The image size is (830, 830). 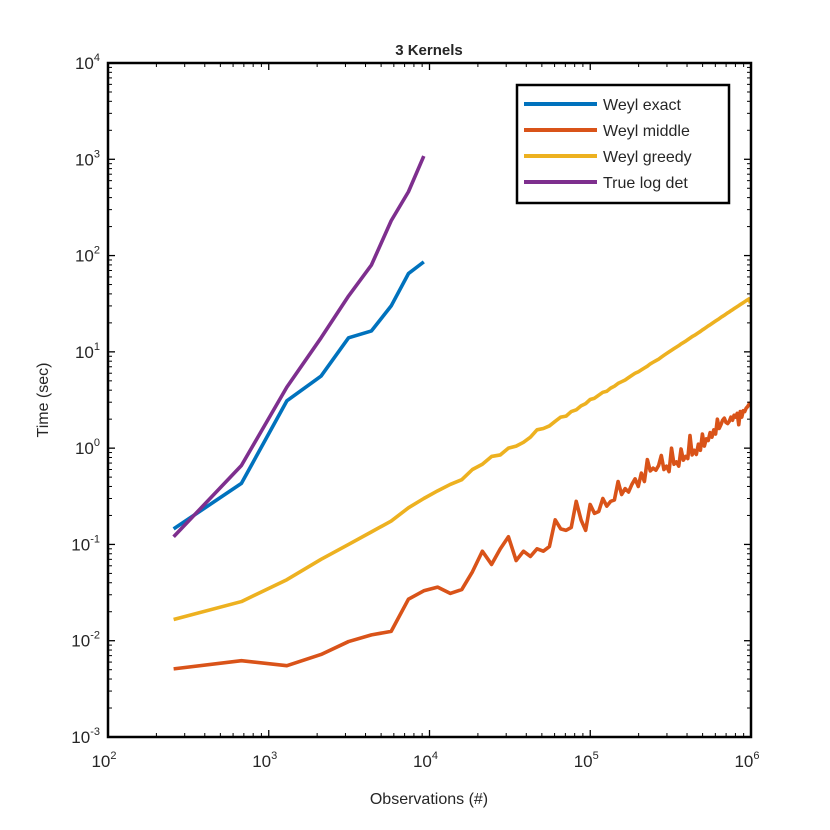 I want to click on y-tick-label: 10³, so click(x=87, y=158).